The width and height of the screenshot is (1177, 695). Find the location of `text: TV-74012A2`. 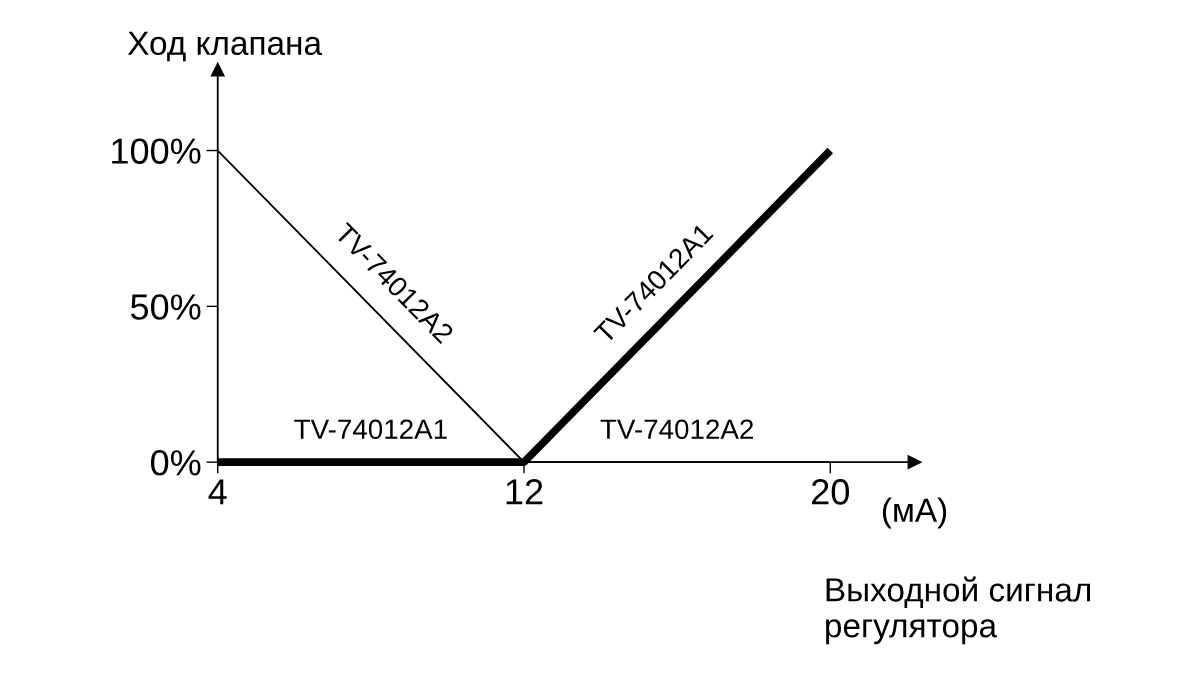

text: TV-74012A2 is located at coordinates (676, 429).